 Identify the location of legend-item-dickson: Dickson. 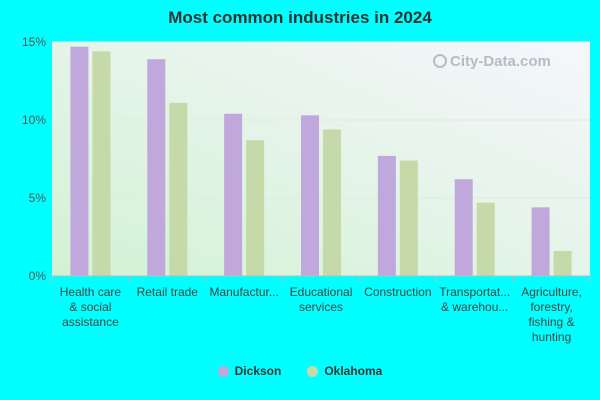
(249, 371).